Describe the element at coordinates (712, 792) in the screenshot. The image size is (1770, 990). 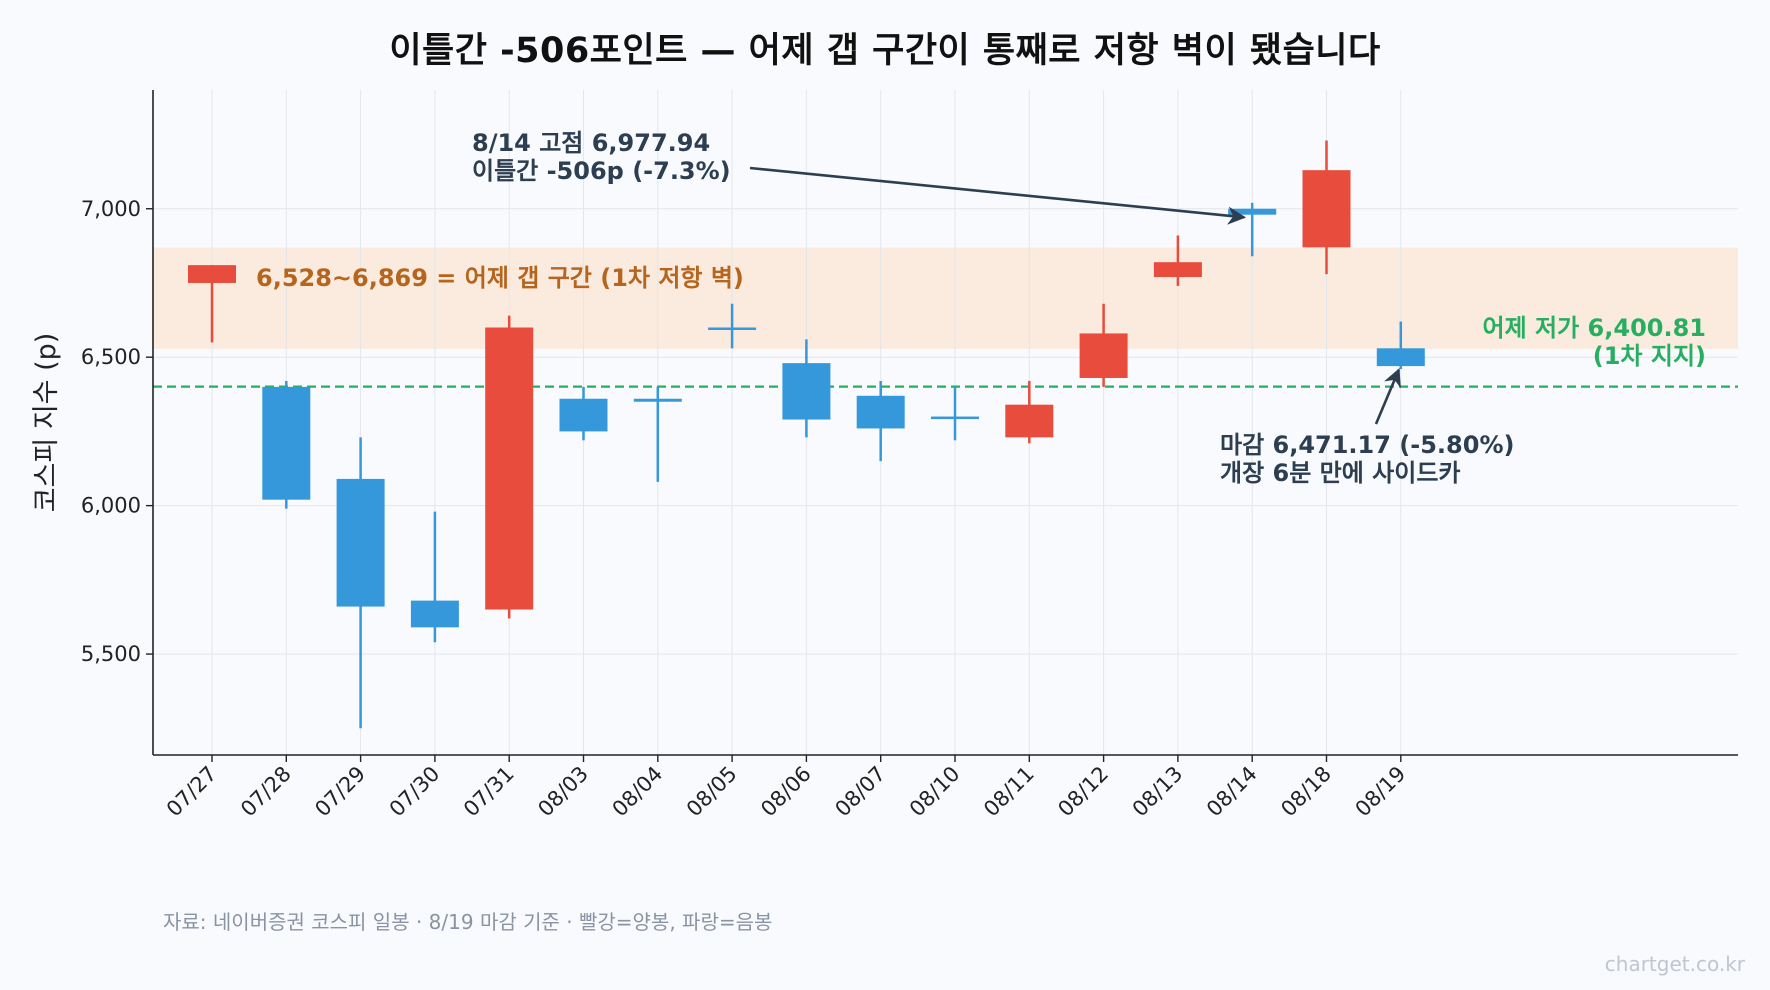
I see `x-tick-label: 08/05` at that location.